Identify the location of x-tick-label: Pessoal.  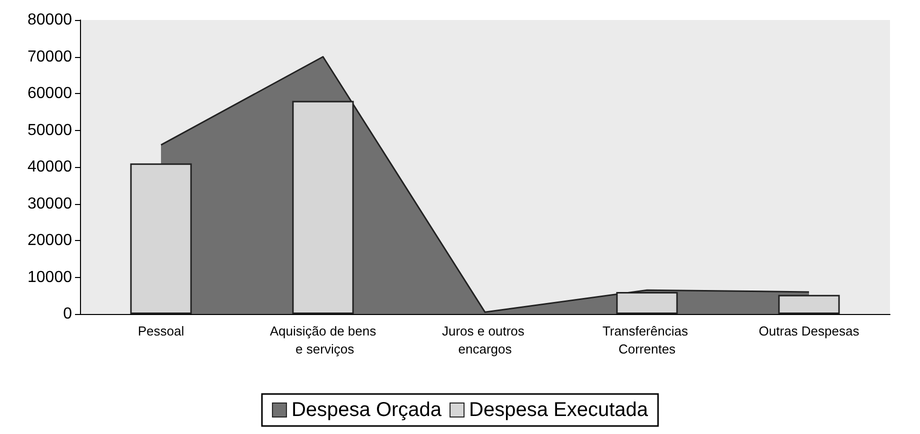
(161, 331).